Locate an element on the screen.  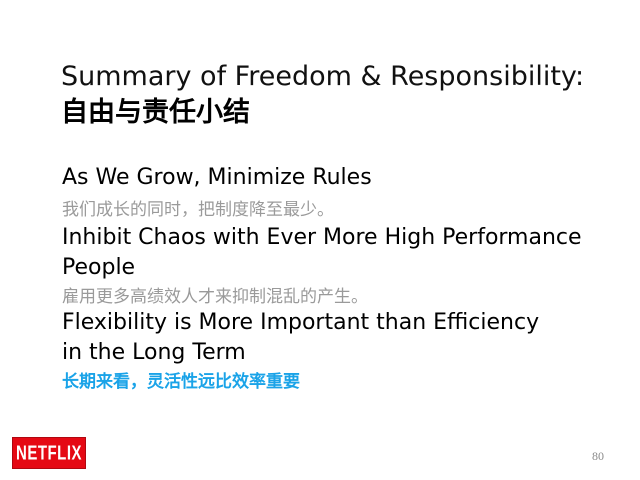
point-1-english: As We Grow, Minimize Rules is located at coordinates (217, 177).